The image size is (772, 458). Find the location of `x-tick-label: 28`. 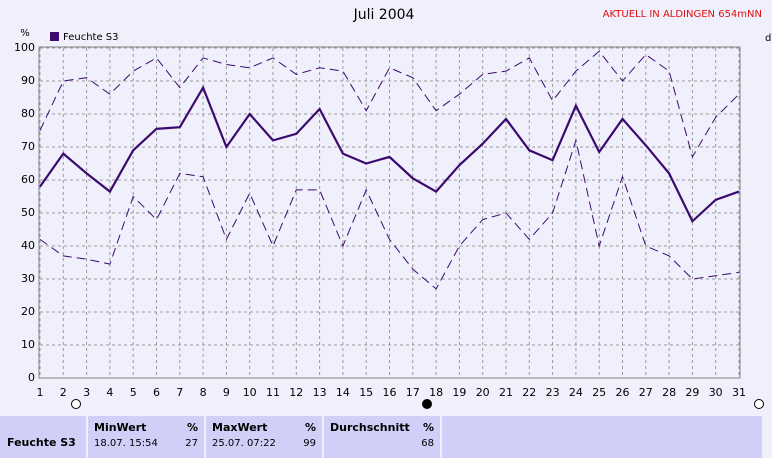

x-tick-label: 28 is located at coordinates (669, 392).